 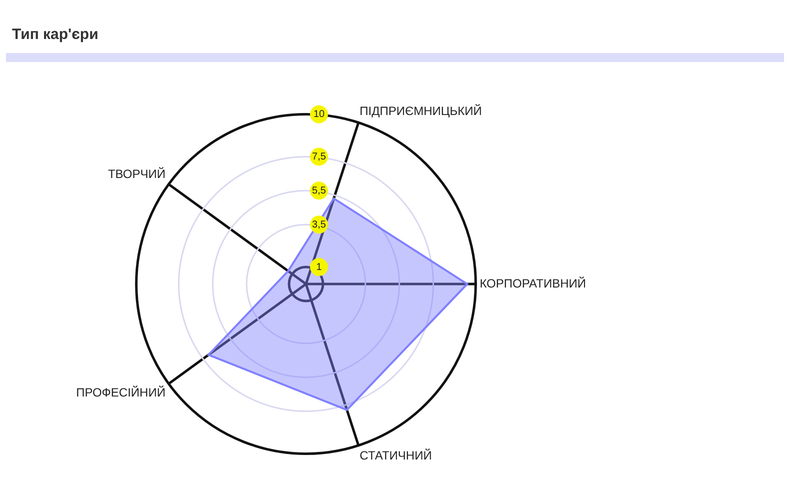 What do you see at coordinates (319, 114) in the screenshot?
I see `y-tick-label: 10` at bounding box center [319, 114].